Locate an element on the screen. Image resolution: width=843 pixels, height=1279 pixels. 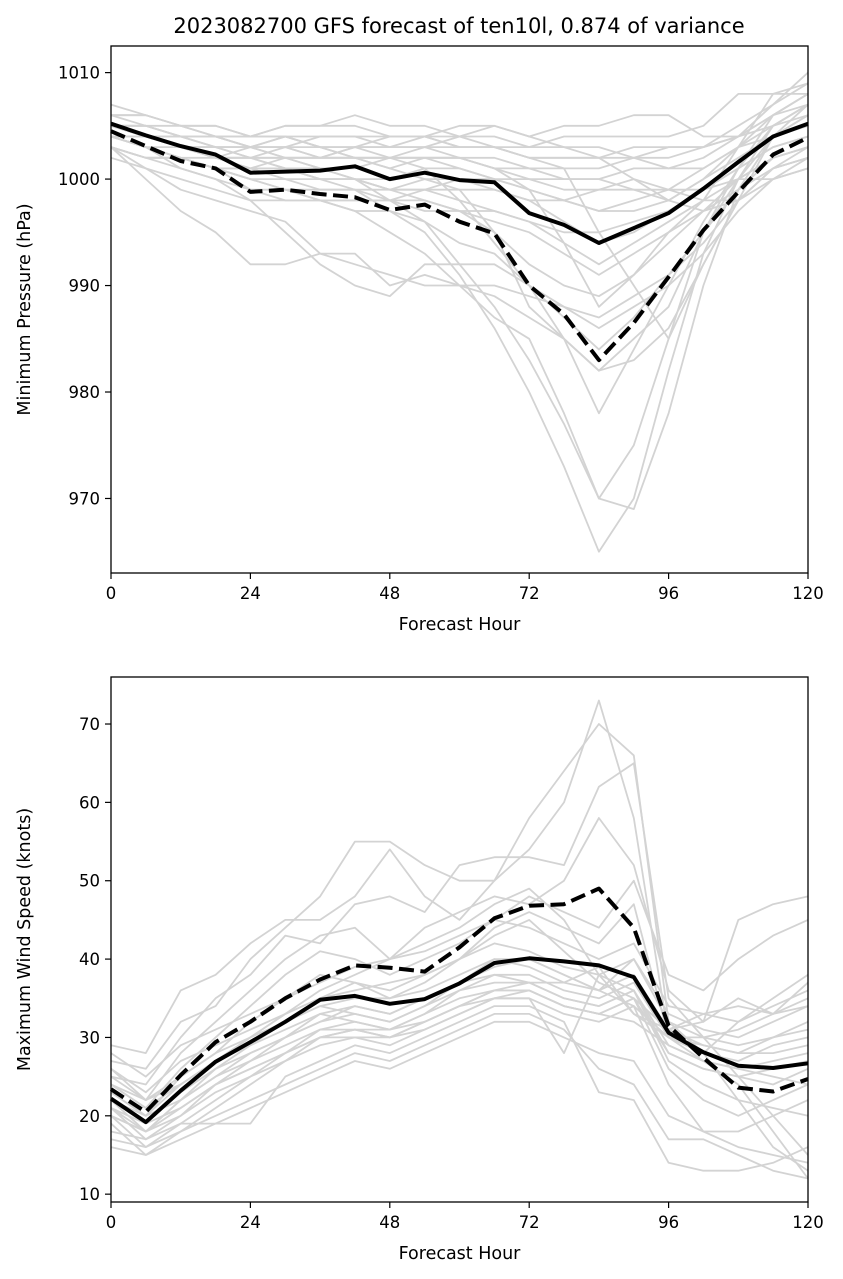
pressure-x-tick-label: 0 is located at coordinates (111, 593).